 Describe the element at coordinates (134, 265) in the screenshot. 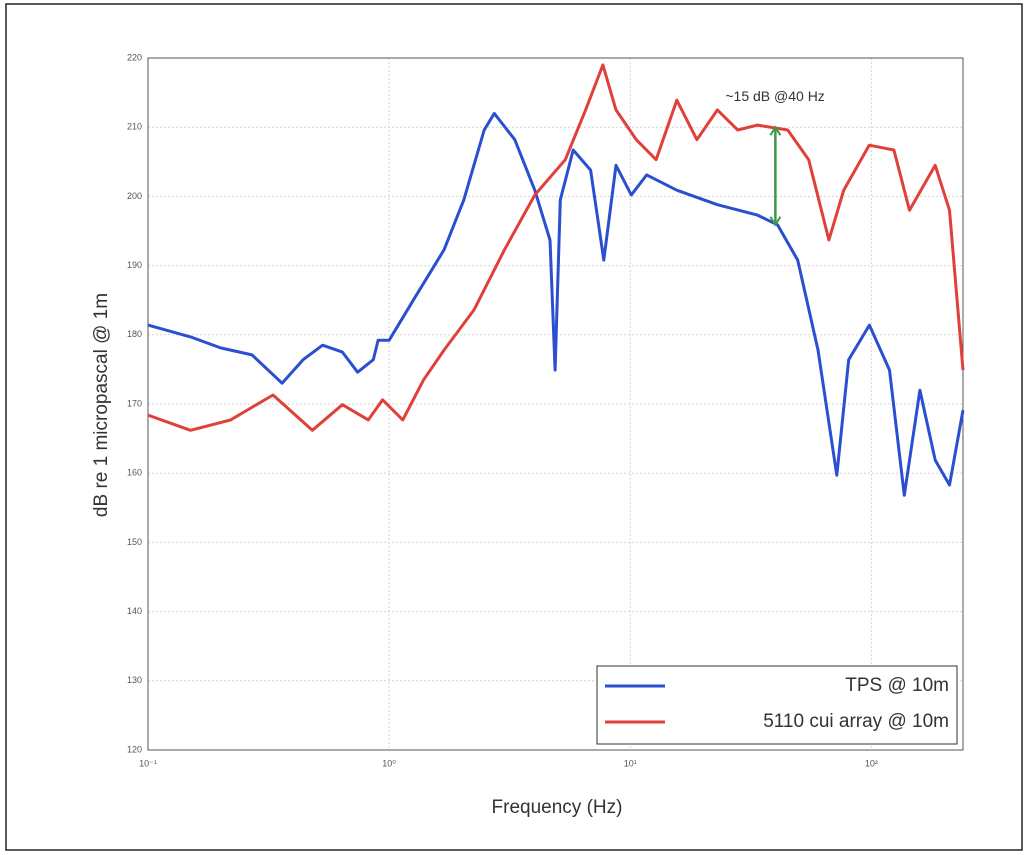

I see `y-tick-label: 190` at that location.